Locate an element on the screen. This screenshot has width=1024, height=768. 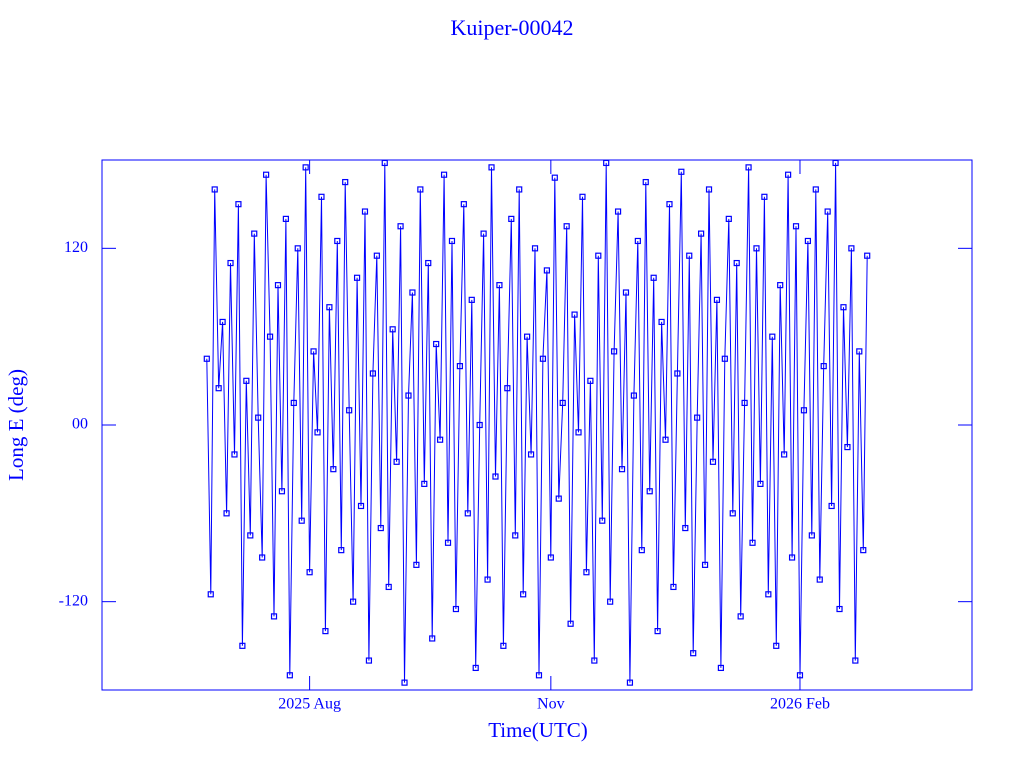
chart-title: Kuiper-00042 is located at coordinates (512, 27).